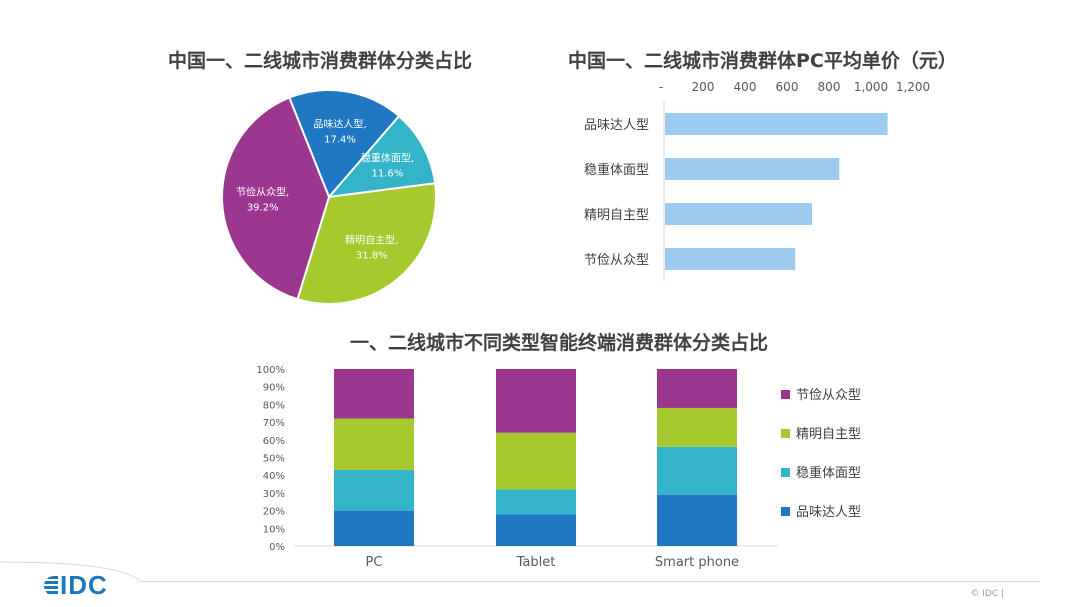 Image resolution: width=1080 pixels, height=607 pixels. What do you see at coordinates (787, 87) in the screenshot?
I see `hbar-tick-label: 600` at bounding box center [787, 87].